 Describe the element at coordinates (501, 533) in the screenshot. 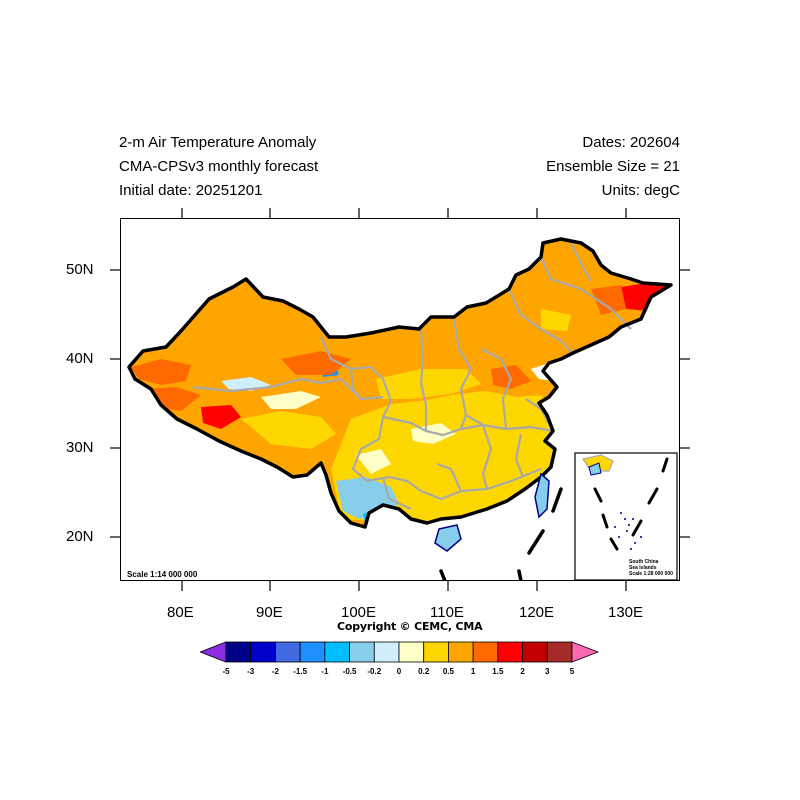

I see `nine-dash-line` at that location.